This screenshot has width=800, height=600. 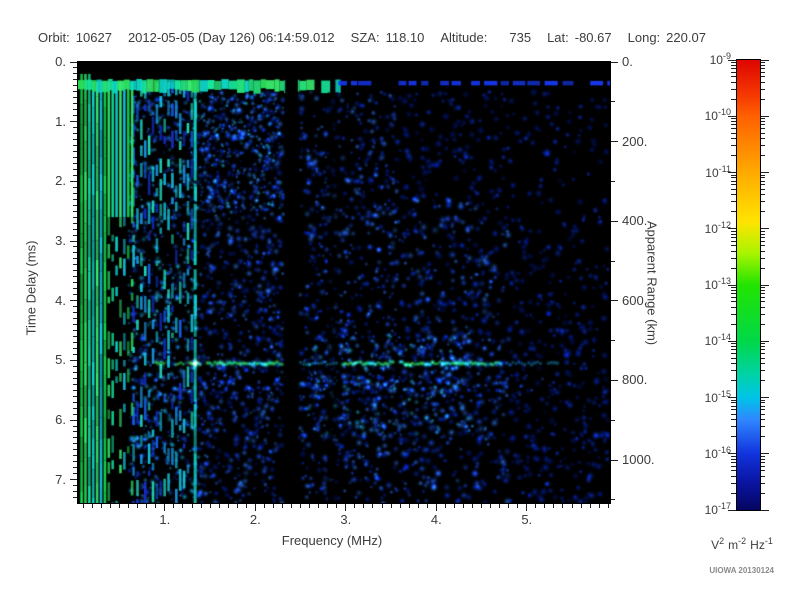 What do you see at coordinates (748, 285) in the screenshot?
I see `colorbar` at bounding box center [748, 285].